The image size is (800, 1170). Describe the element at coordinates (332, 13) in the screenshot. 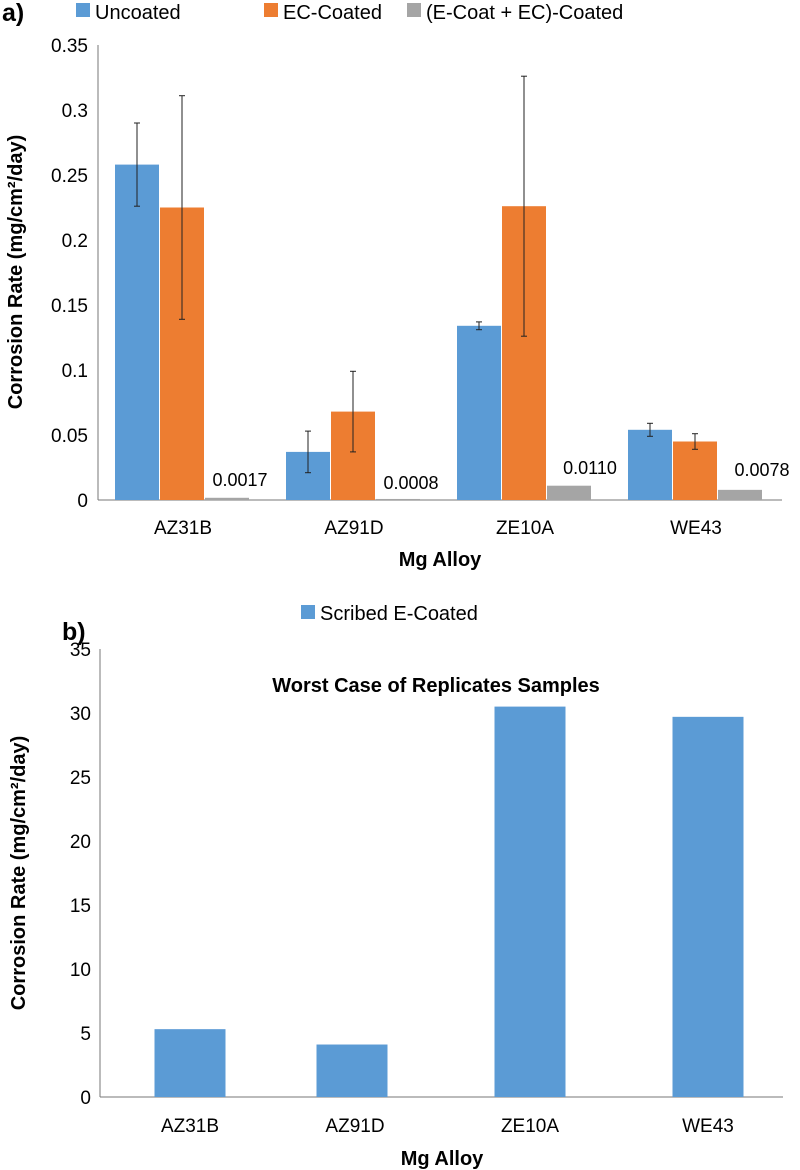

I see `legend-label-ec-coated: EC-Coated` at that location.